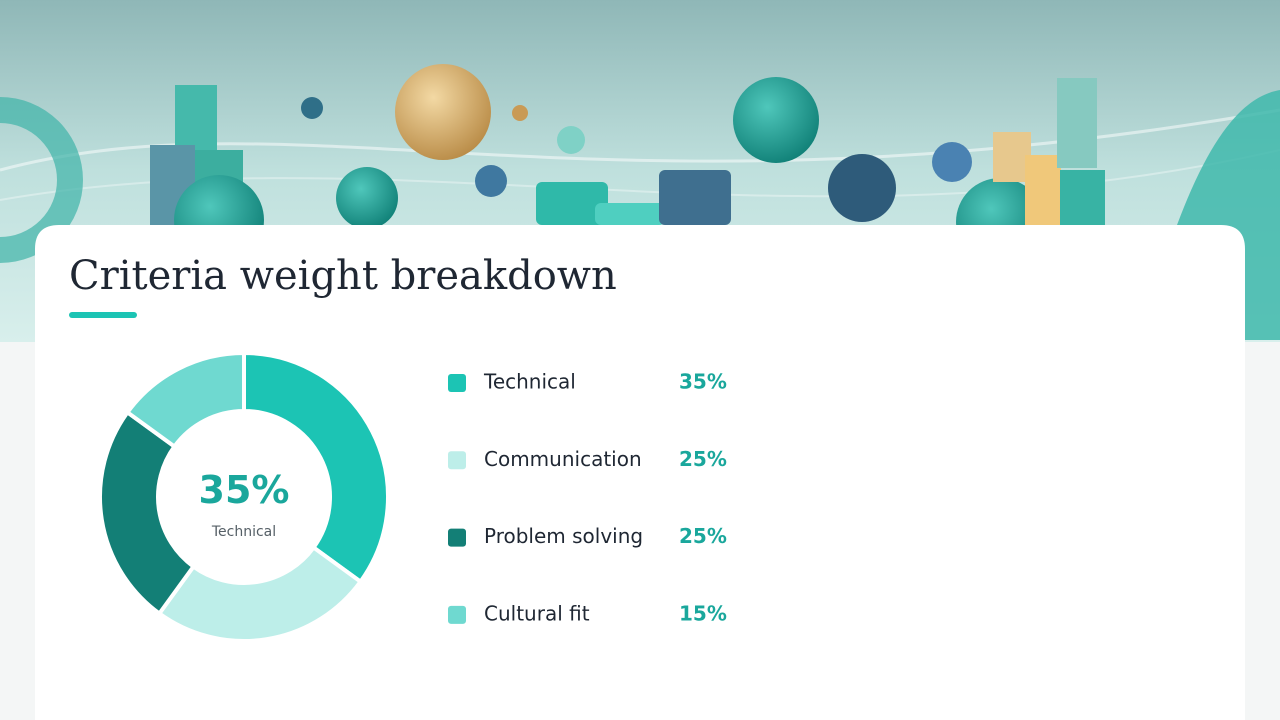 This screenshot has height=720, width=1280. What do you see at coordinates (563, 536) in the screenshot?
I see `legend-label: Problem solving` at bounding box center [563, 536].